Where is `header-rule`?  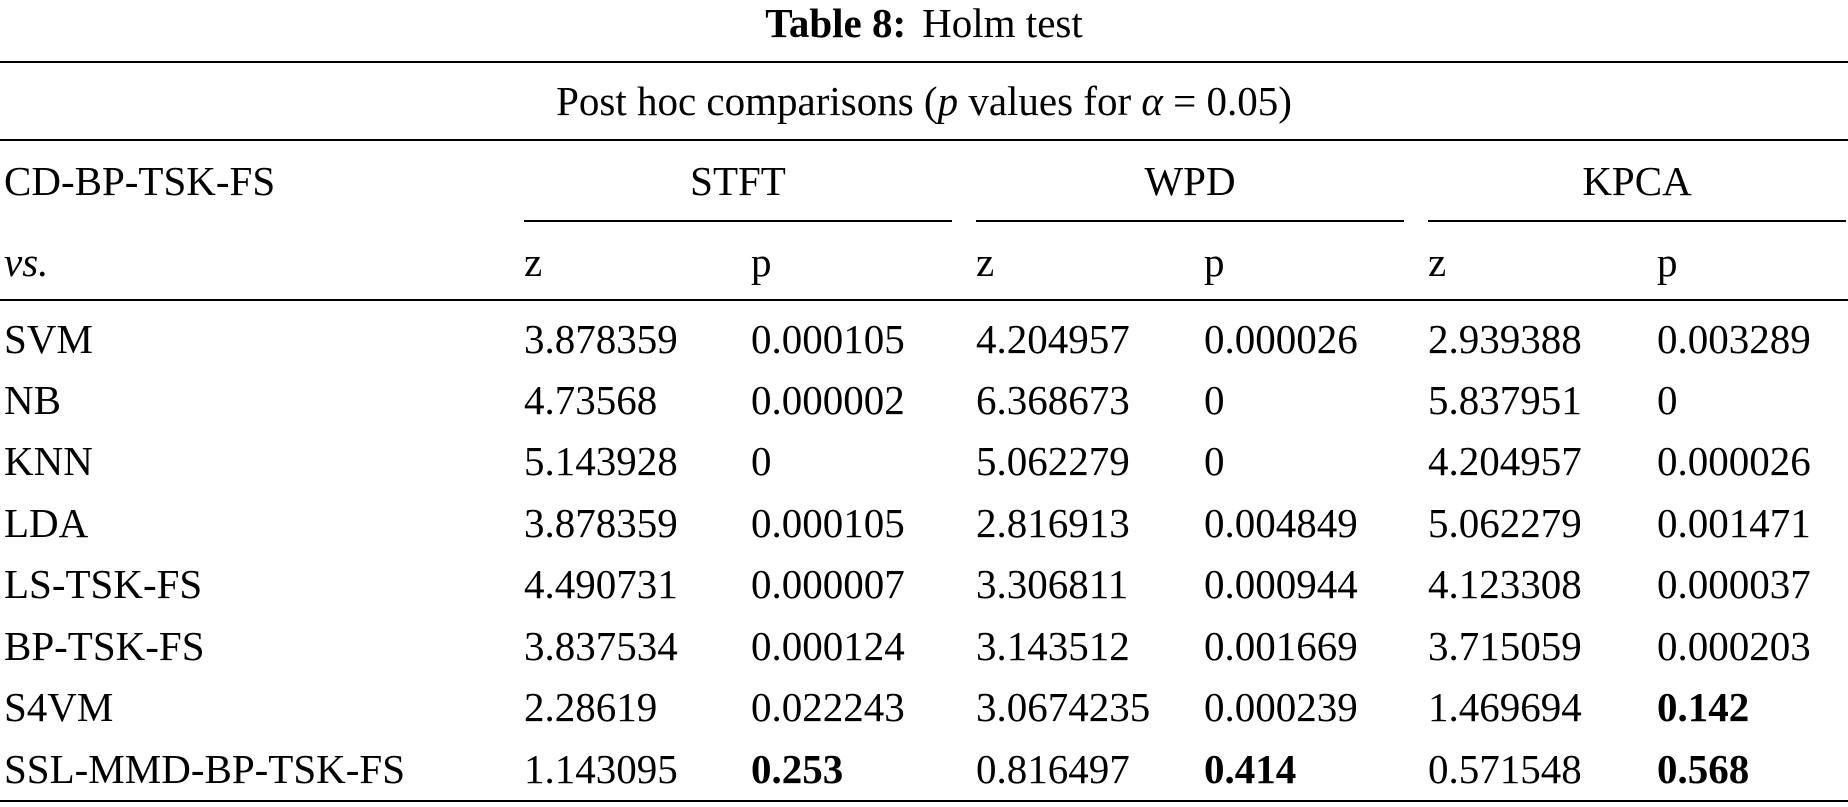 header-rule is located at coordinates (924, 300).